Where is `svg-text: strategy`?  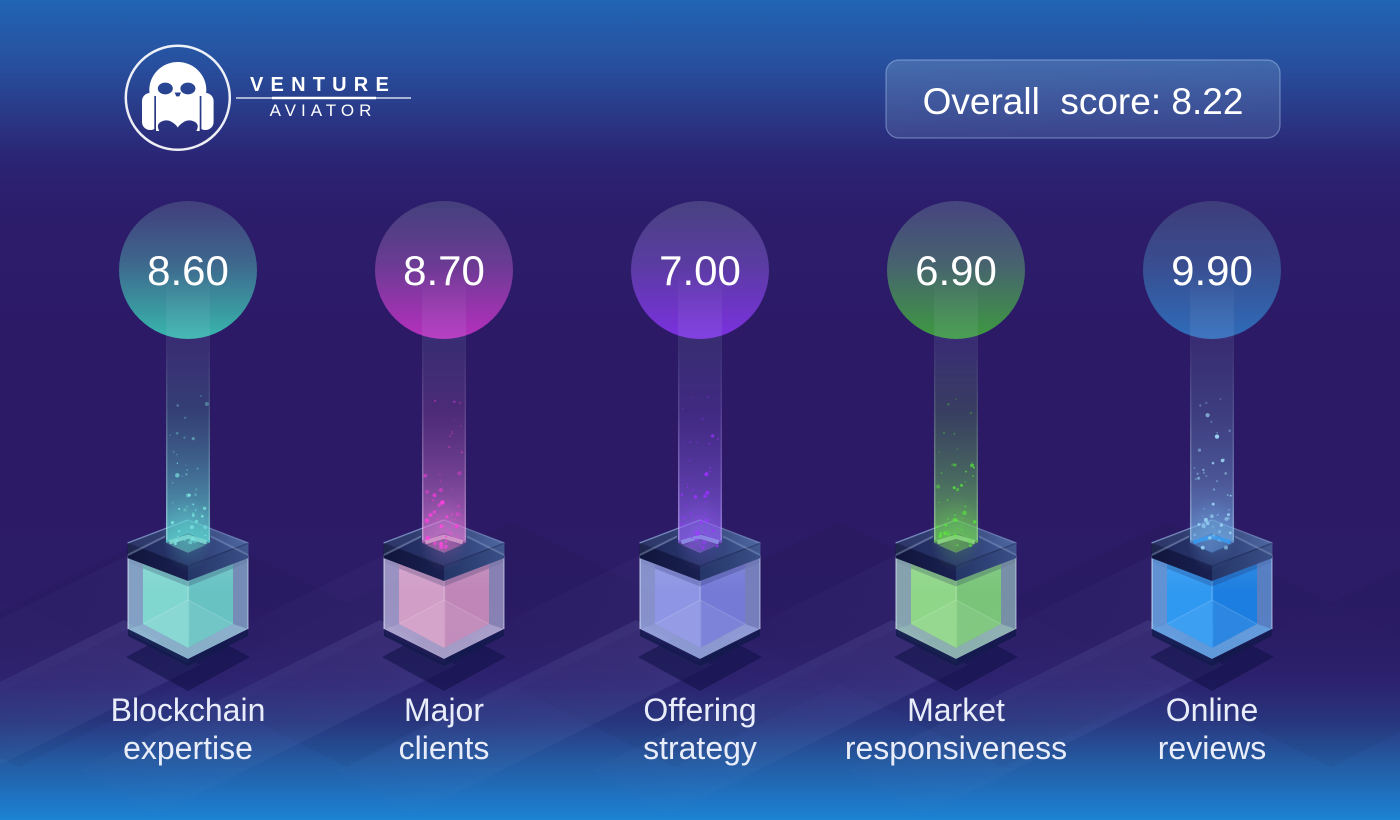 svg-text: strategy is located at coordinates (700, 748).